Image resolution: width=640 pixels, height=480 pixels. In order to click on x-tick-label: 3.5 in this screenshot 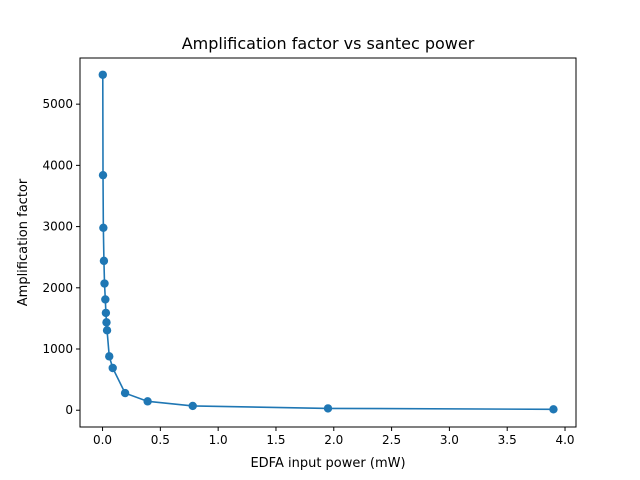, I will do `click(507, 440)`.